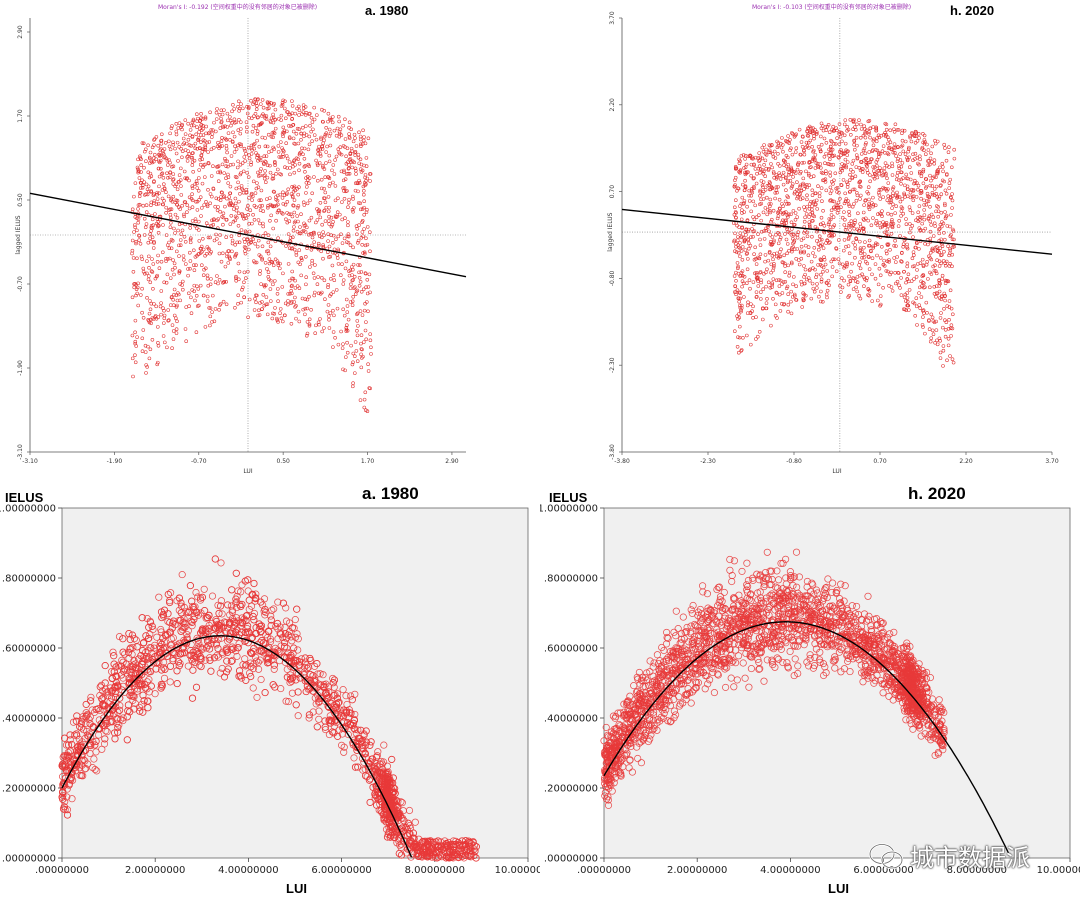  Describe the element at coordinates (251, 255) in the screenshot. I see `data-points` at that location.